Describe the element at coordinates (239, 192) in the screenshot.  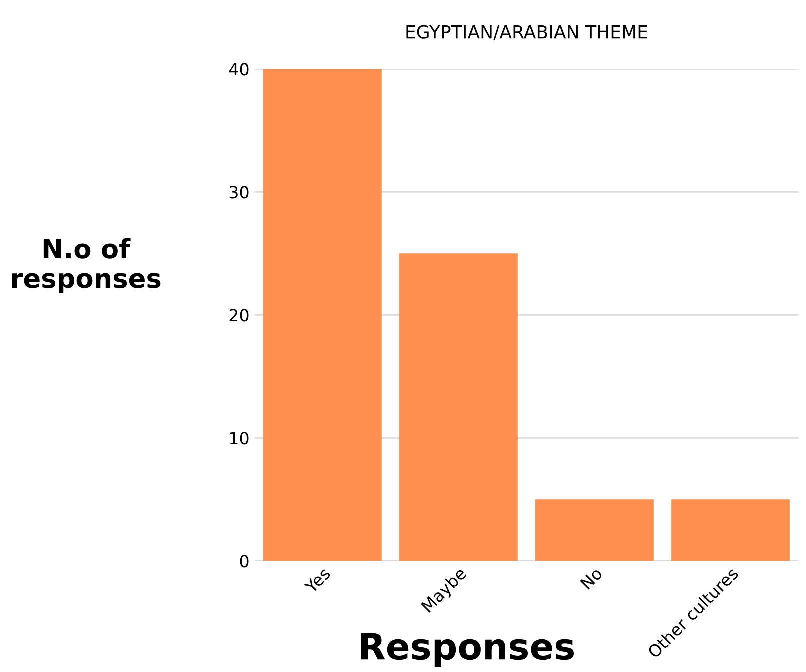
I see `y-tick-label: 30` at that location.